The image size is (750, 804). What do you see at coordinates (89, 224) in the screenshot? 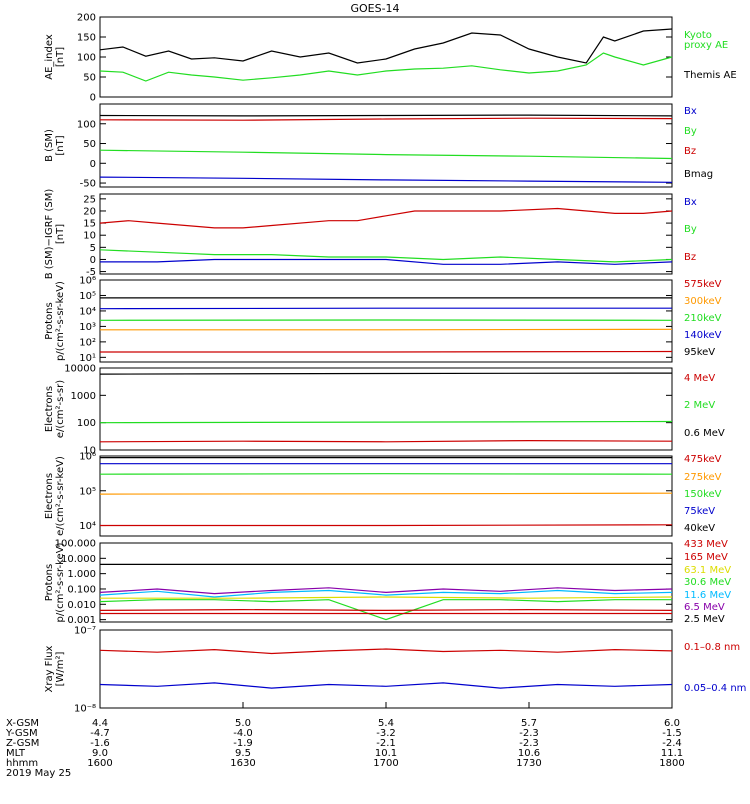
I see `y-tick-label: 15` at bounding box center [89, 224].